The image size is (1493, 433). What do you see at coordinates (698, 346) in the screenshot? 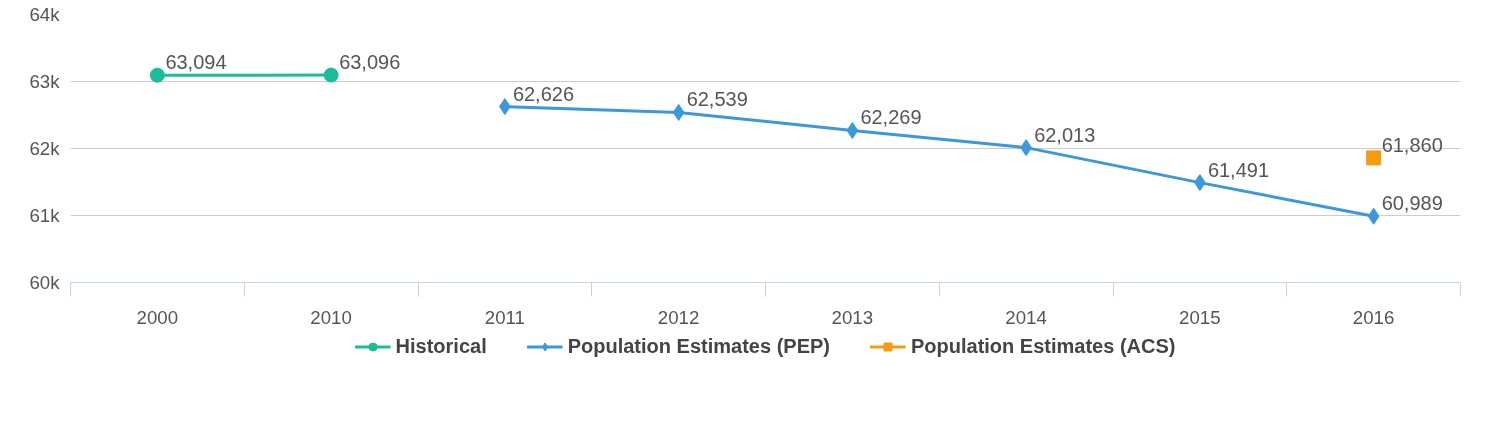
I see `legend-label: Population Estimates (PEP)` at bounding box center [698, 346].